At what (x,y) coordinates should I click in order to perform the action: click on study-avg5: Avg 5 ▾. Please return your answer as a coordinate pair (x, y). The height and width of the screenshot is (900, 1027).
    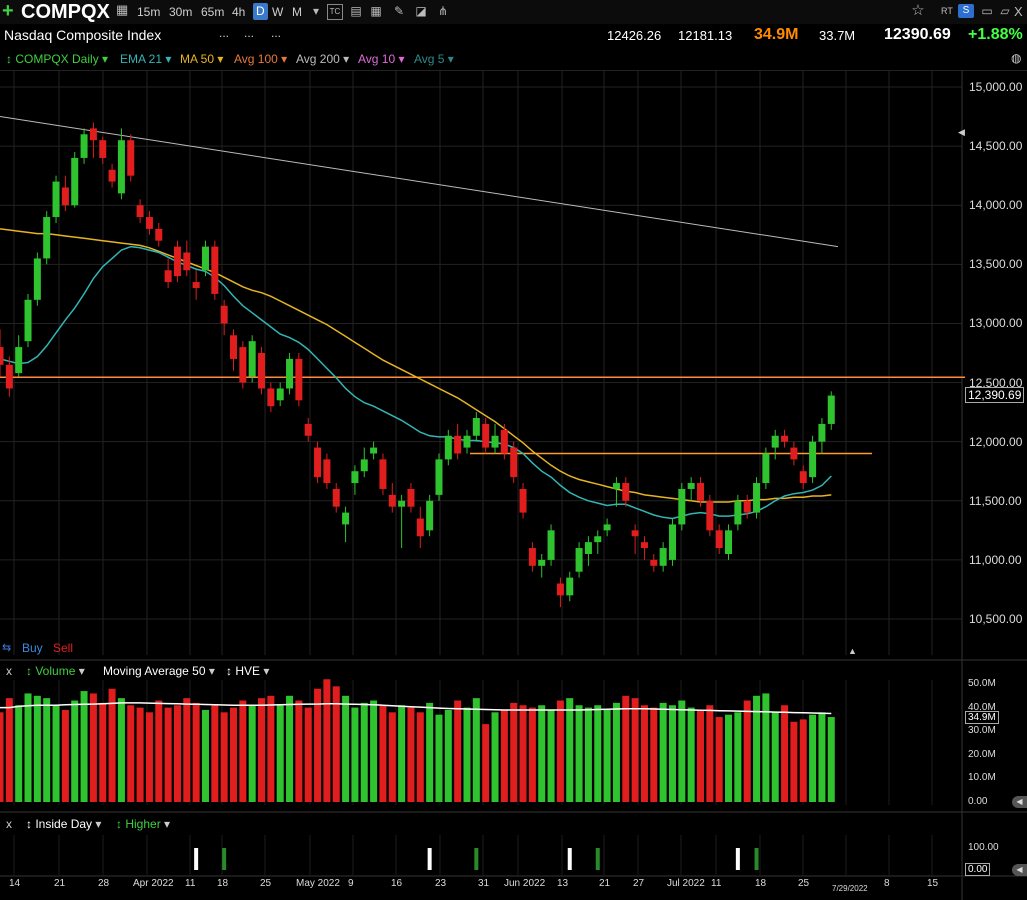
    Looking at the image, I should click on (434, 59).